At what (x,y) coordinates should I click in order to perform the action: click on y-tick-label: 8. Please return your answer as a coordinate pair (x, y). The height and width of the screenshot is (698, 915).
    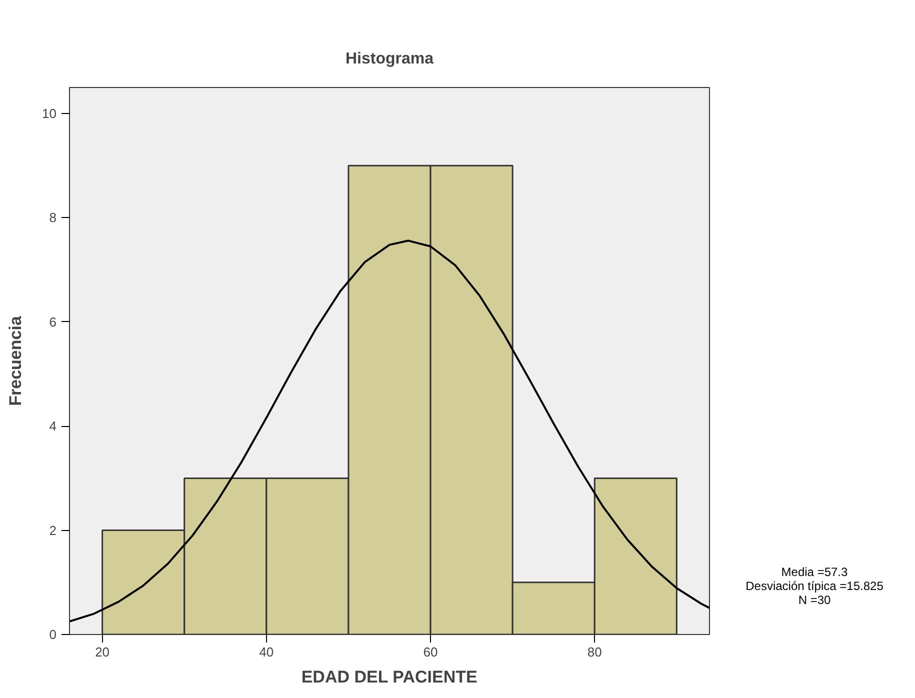
    Looking at the image, I should click on (53, 218).